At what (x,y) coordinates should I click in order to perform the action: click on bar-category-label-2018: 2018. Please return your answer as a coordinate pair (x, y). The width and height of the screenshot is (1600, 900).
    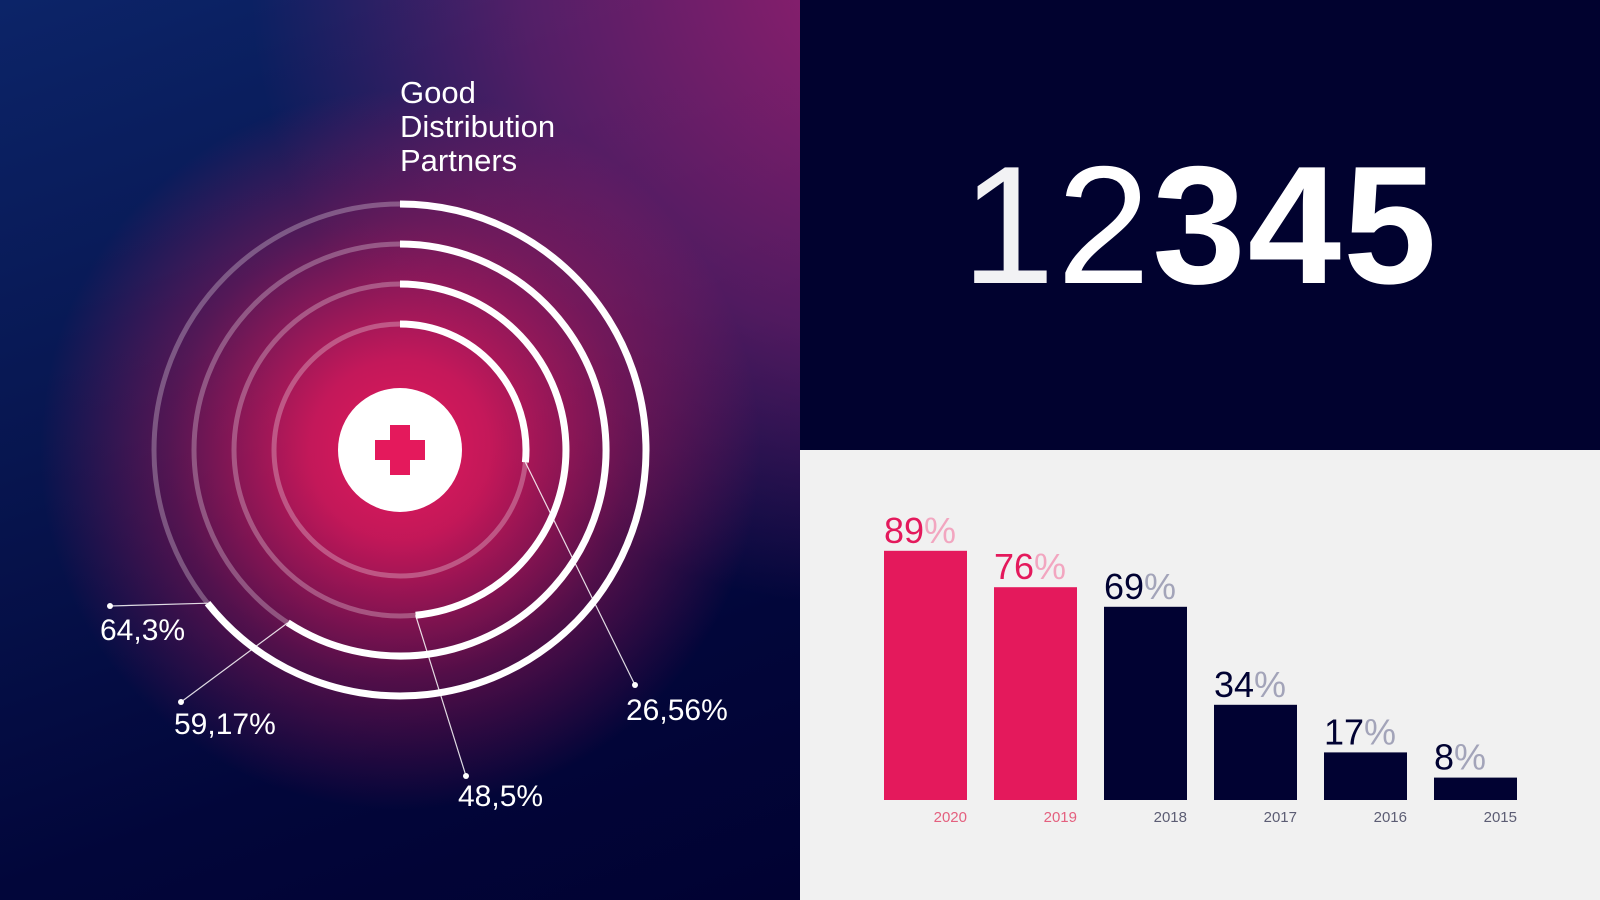
    Looking at the image, I should click on (1170, 817).